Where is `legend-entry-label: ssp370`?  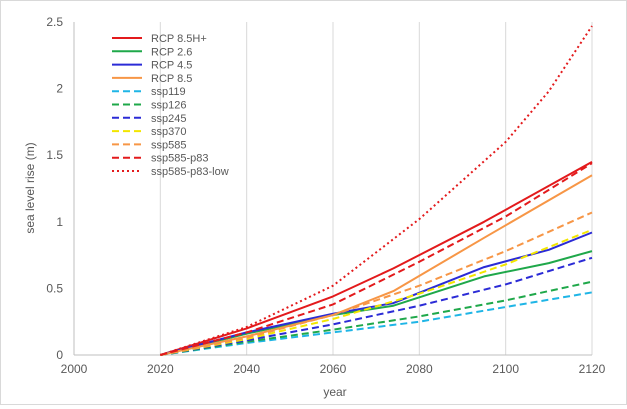 legend-entry-label: ssp370 is located at coordinates (168, 132).